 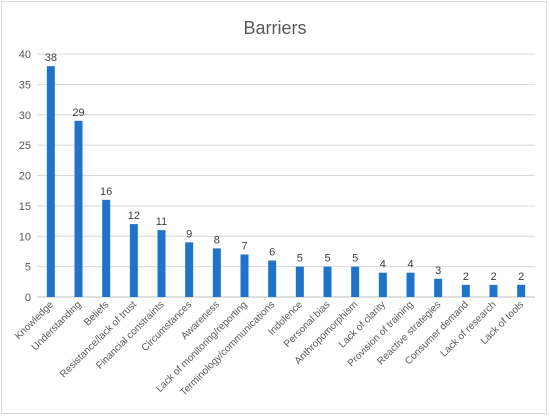 What do you see at coordinates (217, 240) in the screenshot?
I see `data-label: 8` at bounding box center [217, 240].